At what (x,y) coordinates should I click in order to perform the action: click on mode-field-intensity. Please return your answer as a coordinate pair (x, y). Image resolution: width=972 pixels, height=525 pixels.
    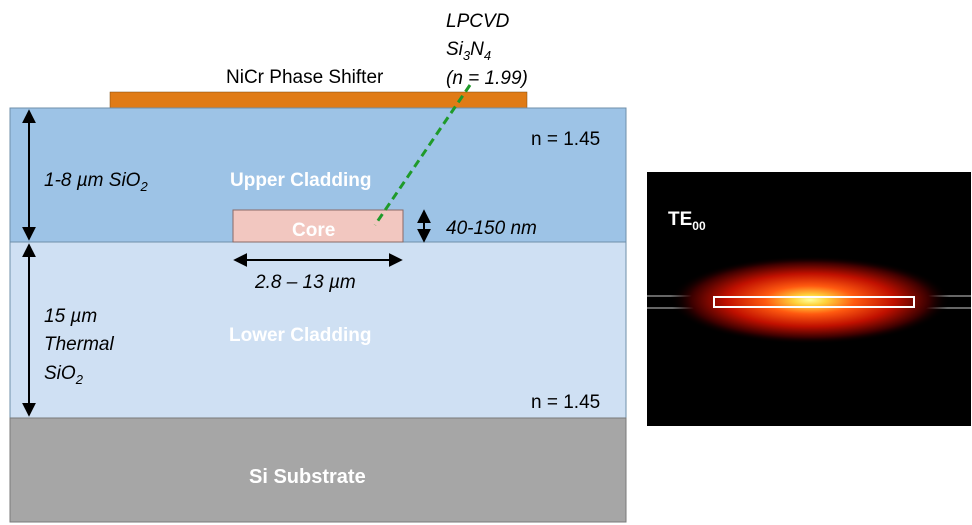
    Looking at the image, I should click on (810, 300).